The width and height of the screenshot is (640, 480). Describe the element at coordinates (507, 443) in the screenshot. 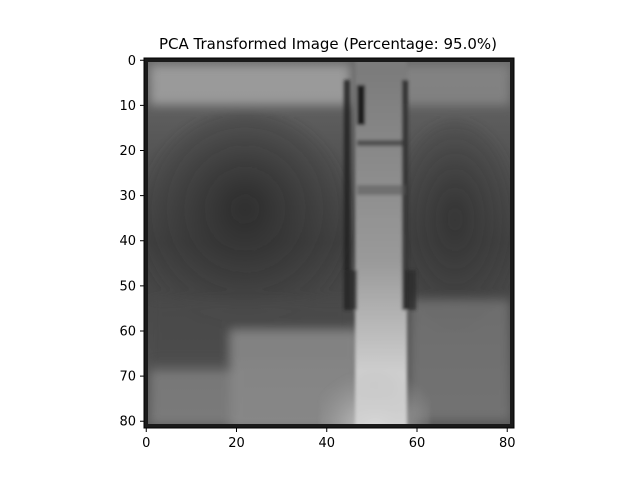

I see `x-tick-label: 80` at that location.